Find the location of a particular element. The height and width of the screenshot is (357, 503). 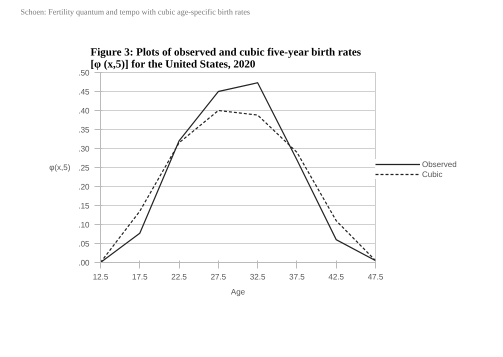

x-tick-label: 37.5 is located at coordinates (297, 277).